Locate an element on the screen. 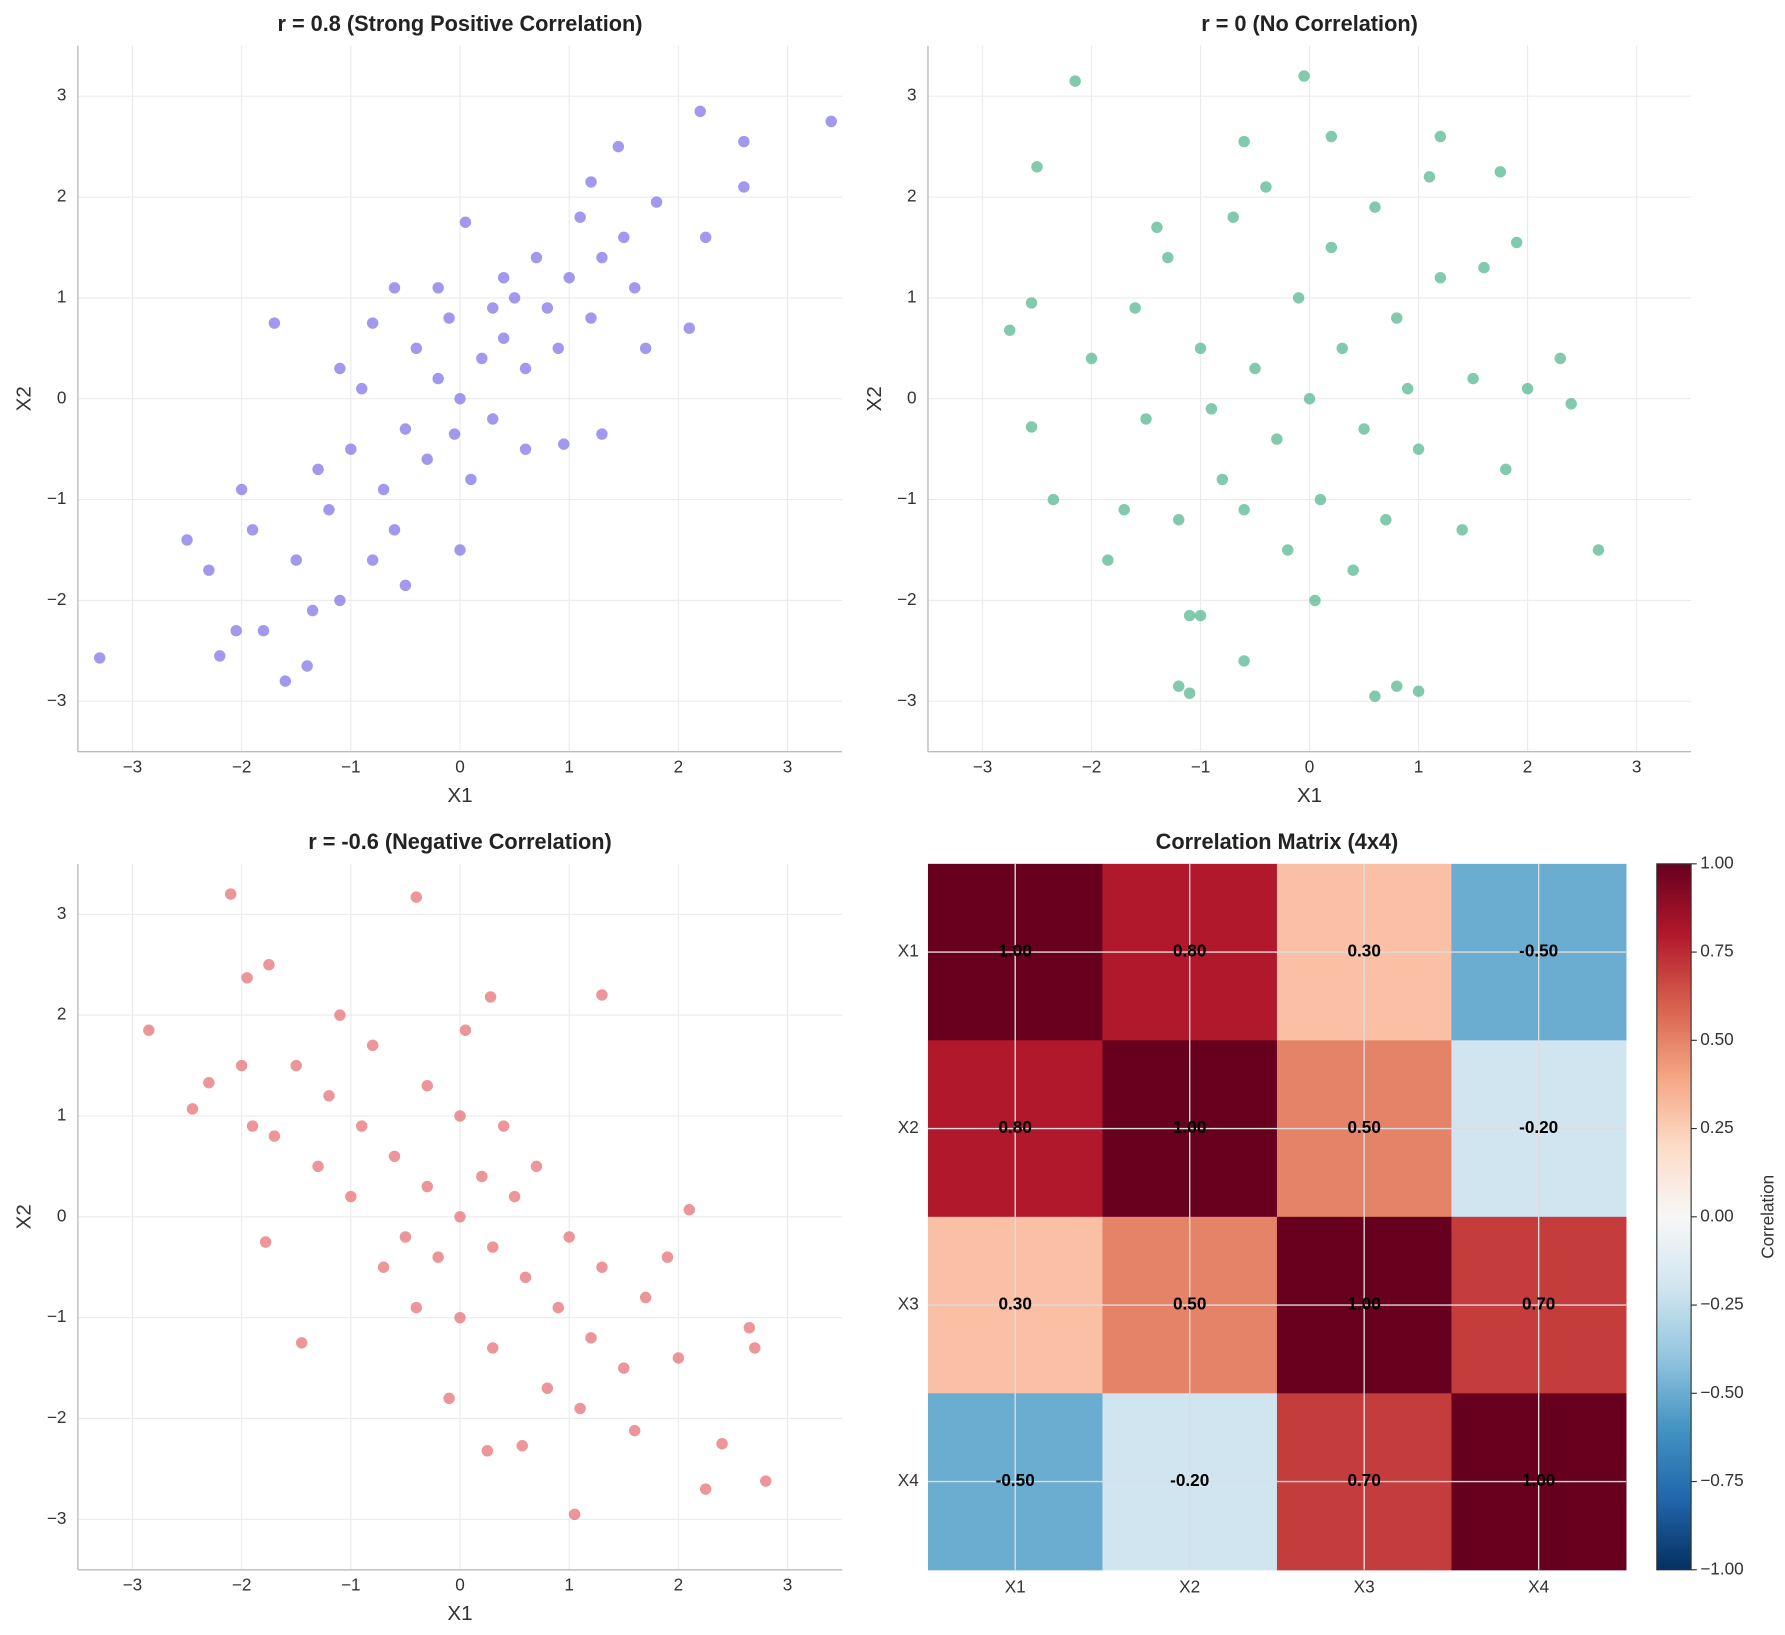 This screenshot has height=1635, width=1785. colorbar-label: Correlation is located at coordinates (1767, 1217).